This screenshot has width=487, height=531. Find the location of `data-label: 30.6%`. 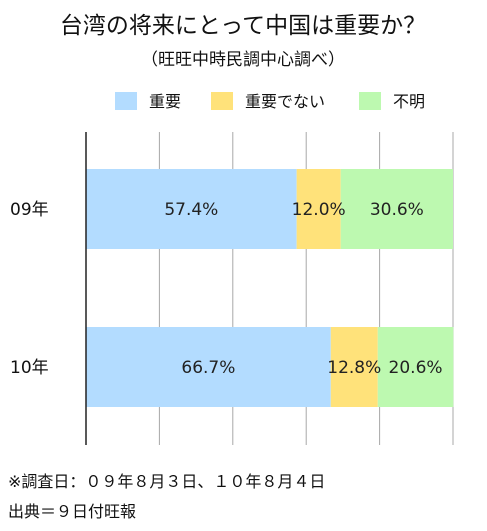

data-label: 30.6% is located at coordinates (397, 210).